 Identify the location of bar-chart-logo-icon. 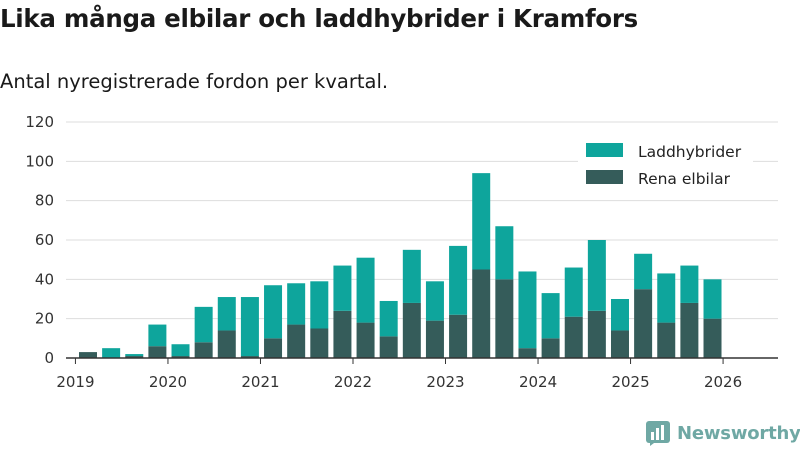
(658, 433).